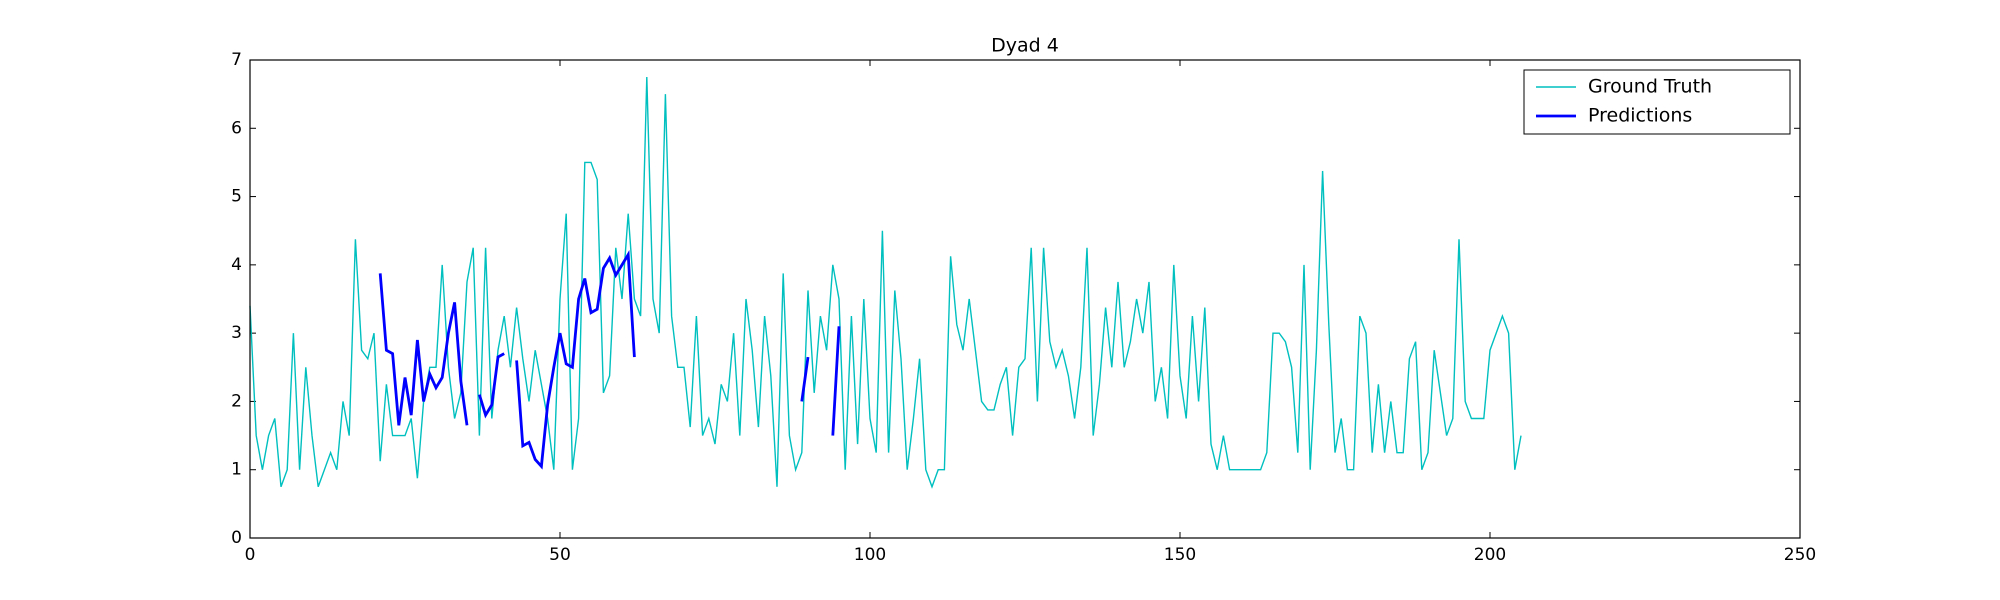 Image resolution: width=2000 pixels, height=600 pixels. I want to click on x-tick-label: 150, so click(1180, 555).